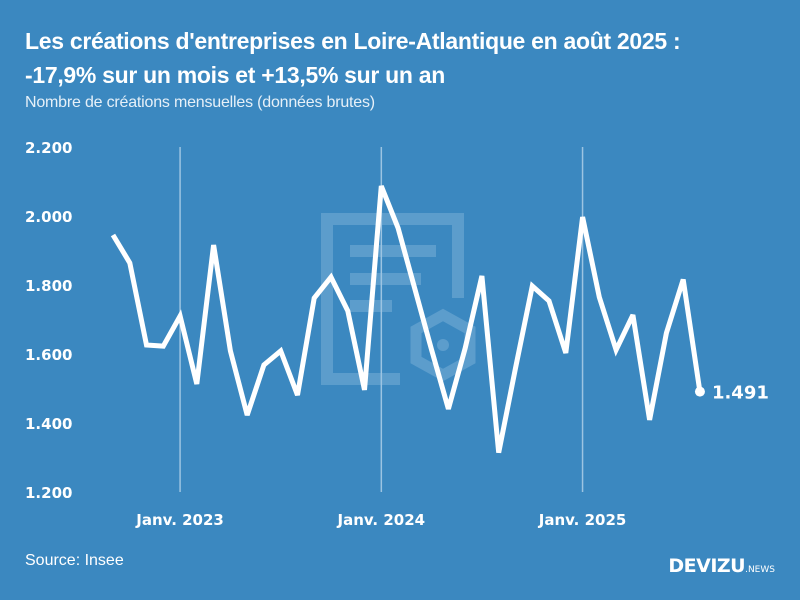 The image size is (800, 600). What do you see at coordinates (740, 393) in the screenshot?
I see `end-value-label: 1.491` at bounding box center [740, 393].